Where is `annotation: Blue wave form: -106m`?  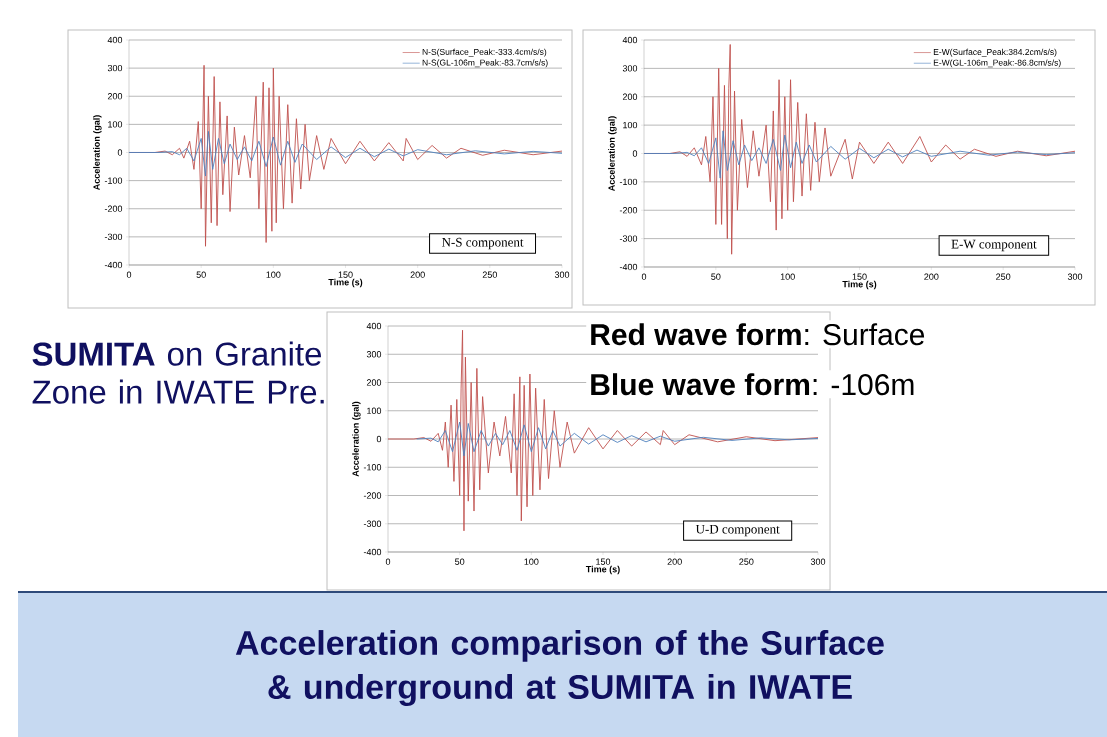
annotation: Blue wave form: -106m is located at coordinates (752, 384).